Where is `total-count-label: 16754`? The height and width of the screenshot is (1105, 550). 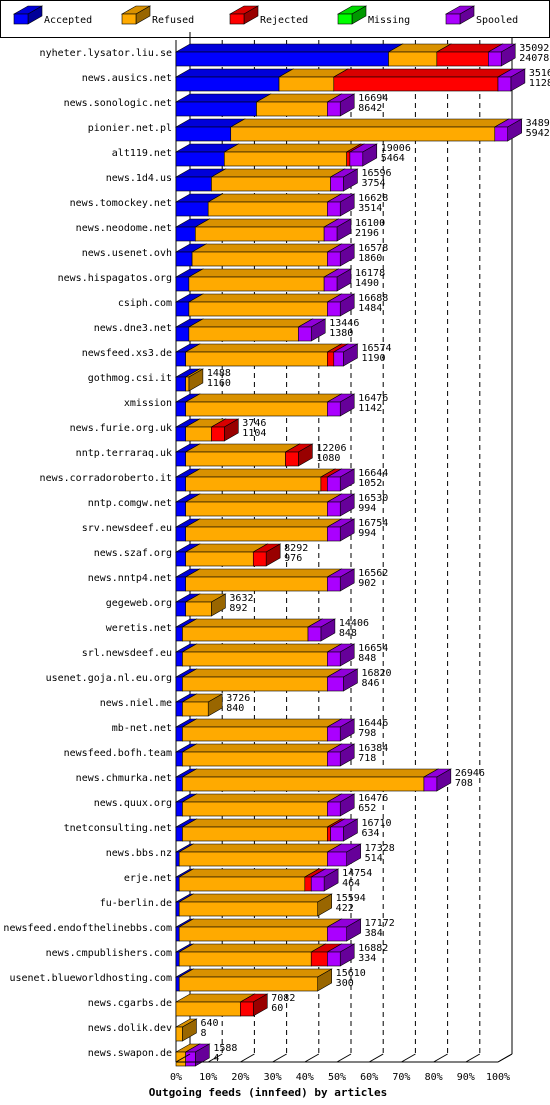
total-count-label: 16754 is located at coordinates (373, 523).